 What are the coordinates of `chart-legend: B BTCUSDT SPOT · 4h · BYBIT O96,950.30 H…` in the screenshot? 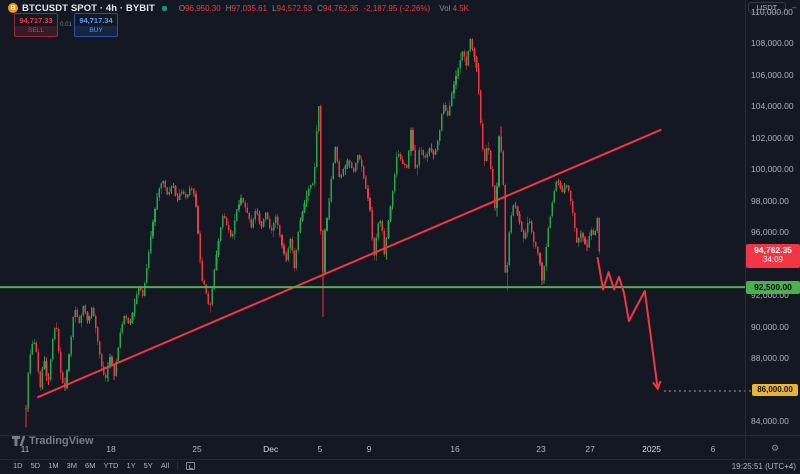 It's located at (238, 8).